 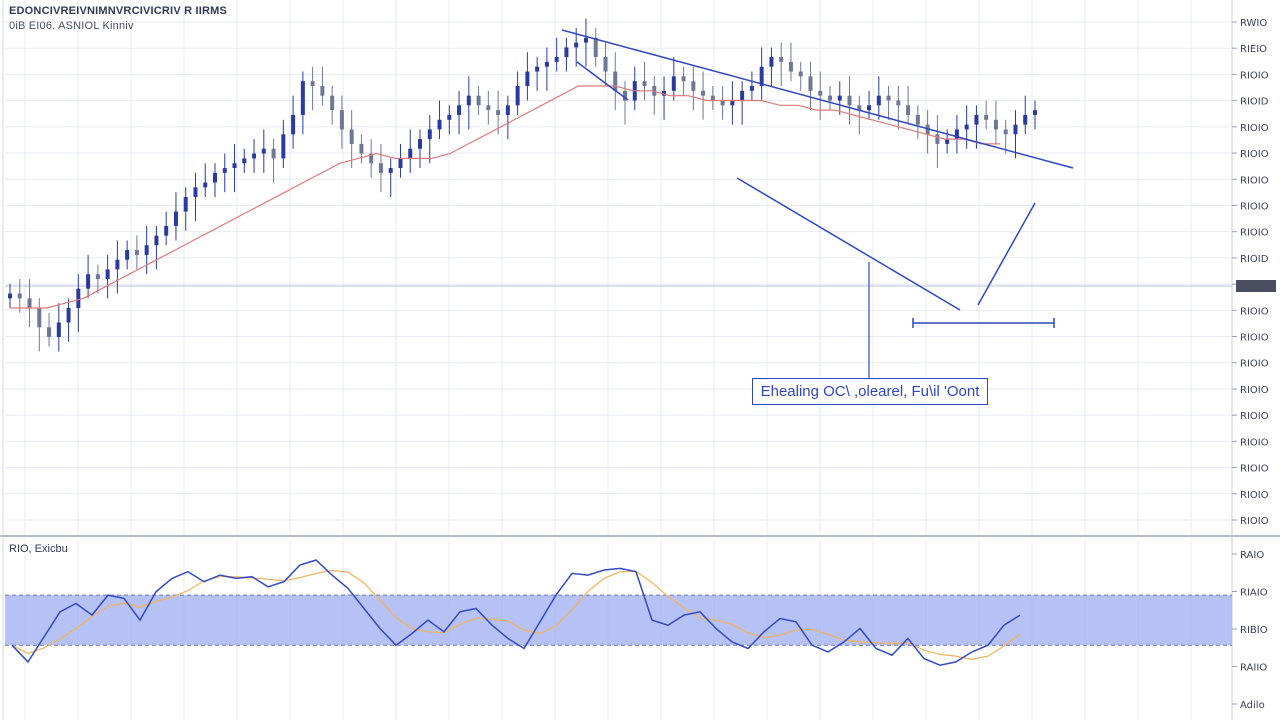 I want to click on current-price-marker, so click(x=1256, y=286).